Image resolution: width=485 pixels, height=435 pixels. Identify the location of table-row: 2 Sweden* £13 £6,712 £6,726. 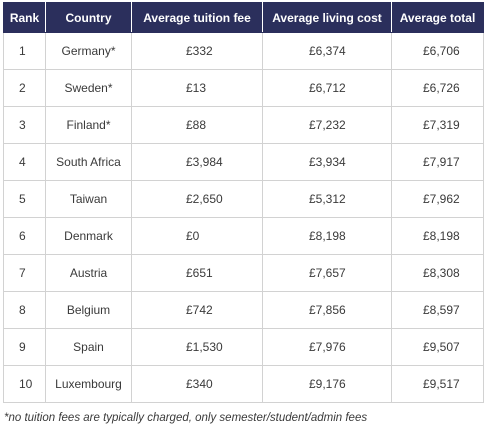
(243, 88).